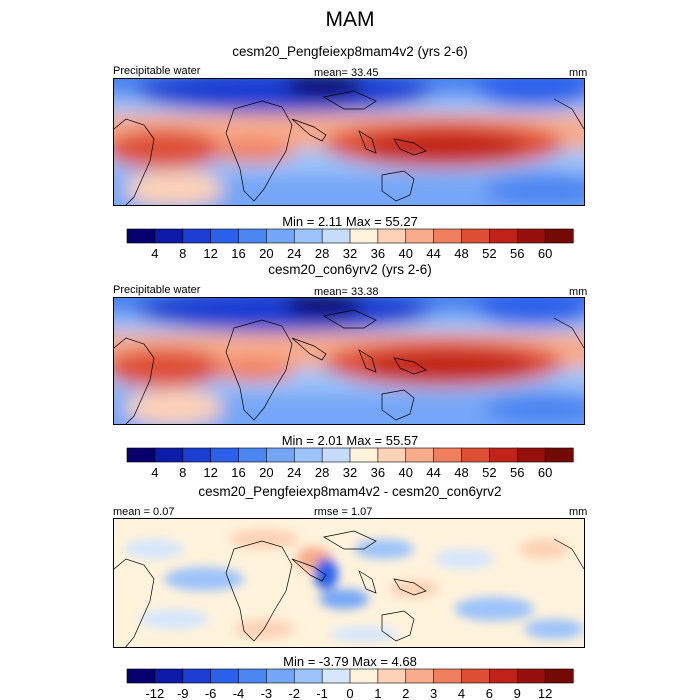 This screenshot has height=700, width=700. Describe the element at coordinates (157, 290) in the screenshot. I see `panel2-left-label: Precipitable water` at that location.